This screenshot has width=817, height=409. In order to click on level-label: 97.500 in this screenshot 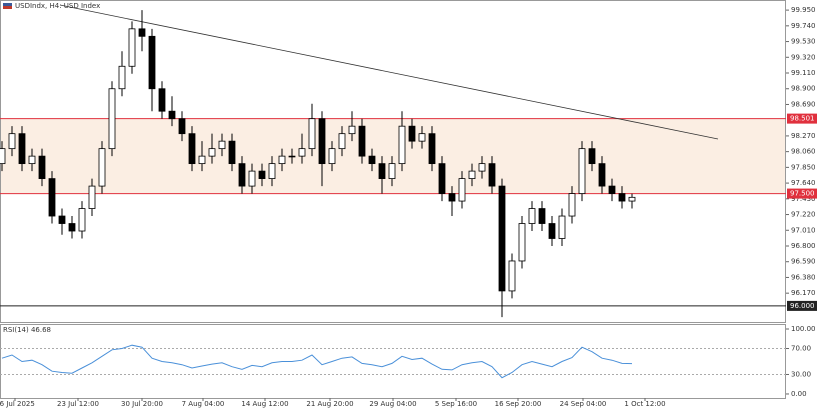, I will do `click(802, 194)`.